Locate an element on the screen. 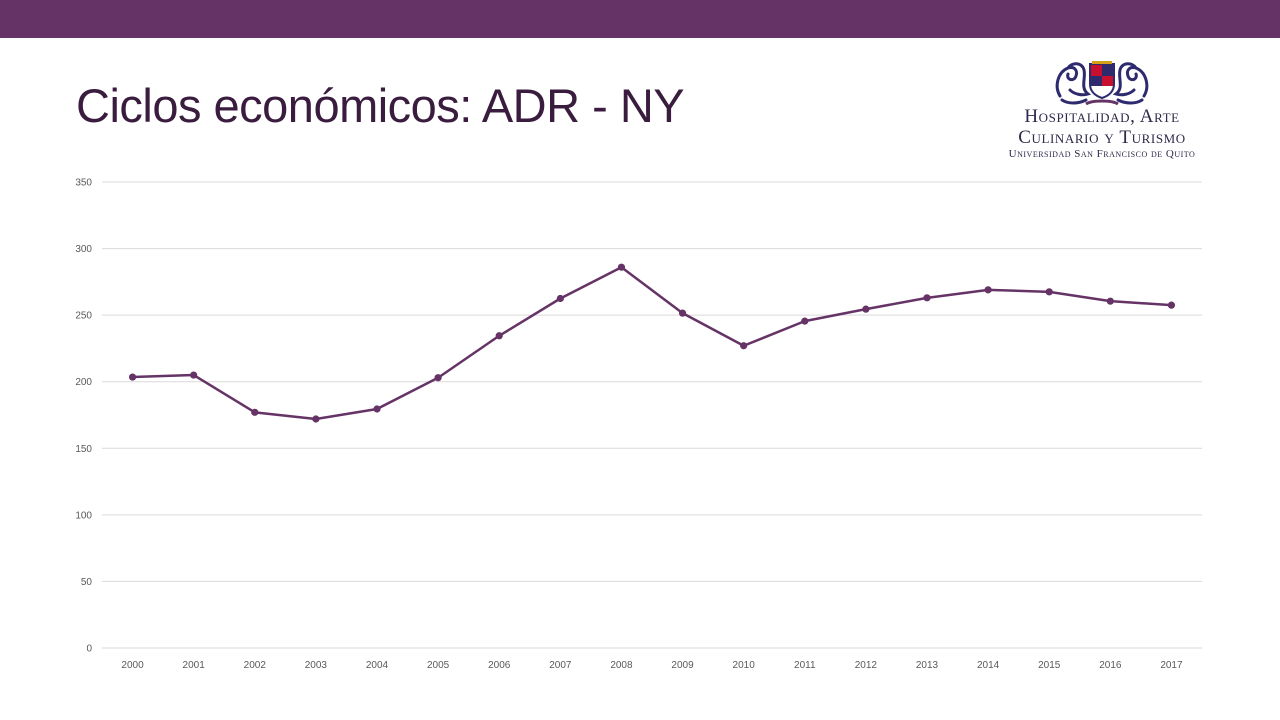  y-tick-label: 150 is located at coordinates (83, 449).